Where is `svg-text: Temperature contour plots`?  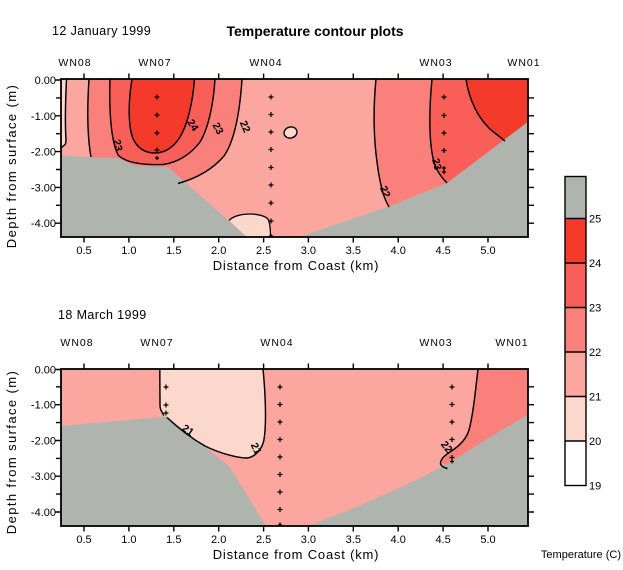 svg-text: Temperature contour plots is located at coordinates (314, 31).